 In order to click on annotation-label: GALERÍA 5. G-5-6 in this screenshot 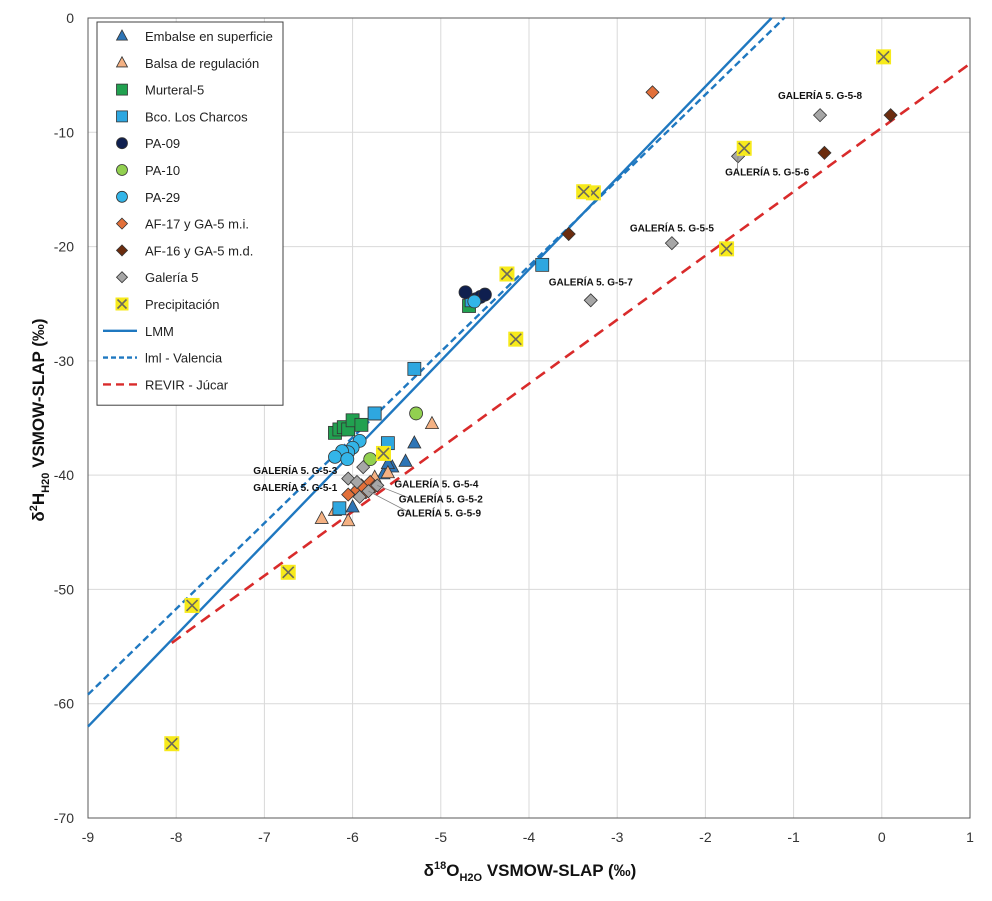, I will do `click(767, 172)`.